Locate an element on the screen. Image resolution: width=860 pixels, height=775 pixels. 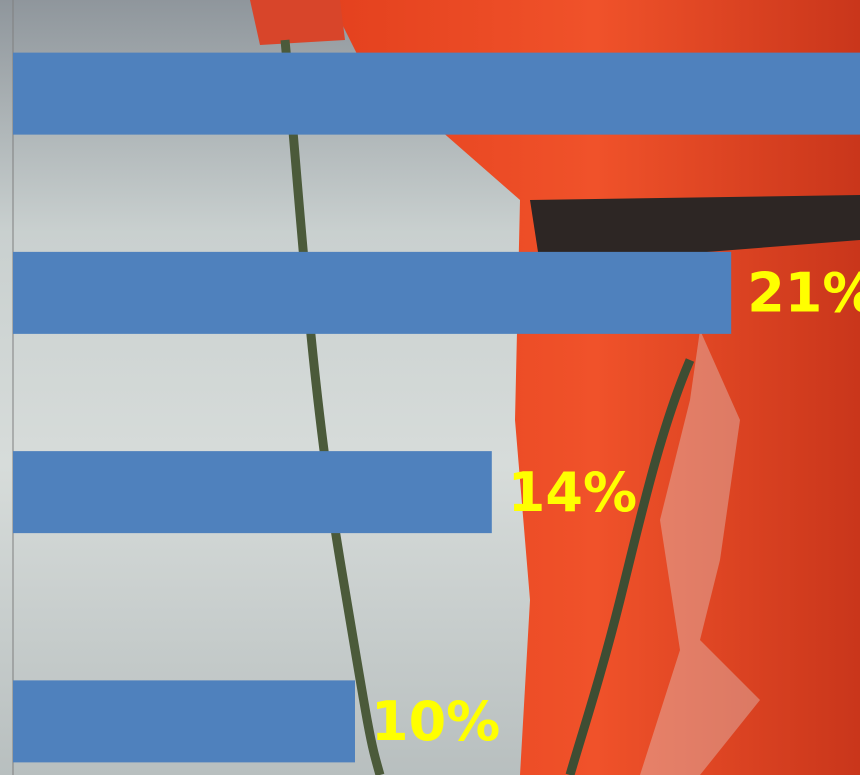
value-label: 21% is located at coordinates (803, 293).